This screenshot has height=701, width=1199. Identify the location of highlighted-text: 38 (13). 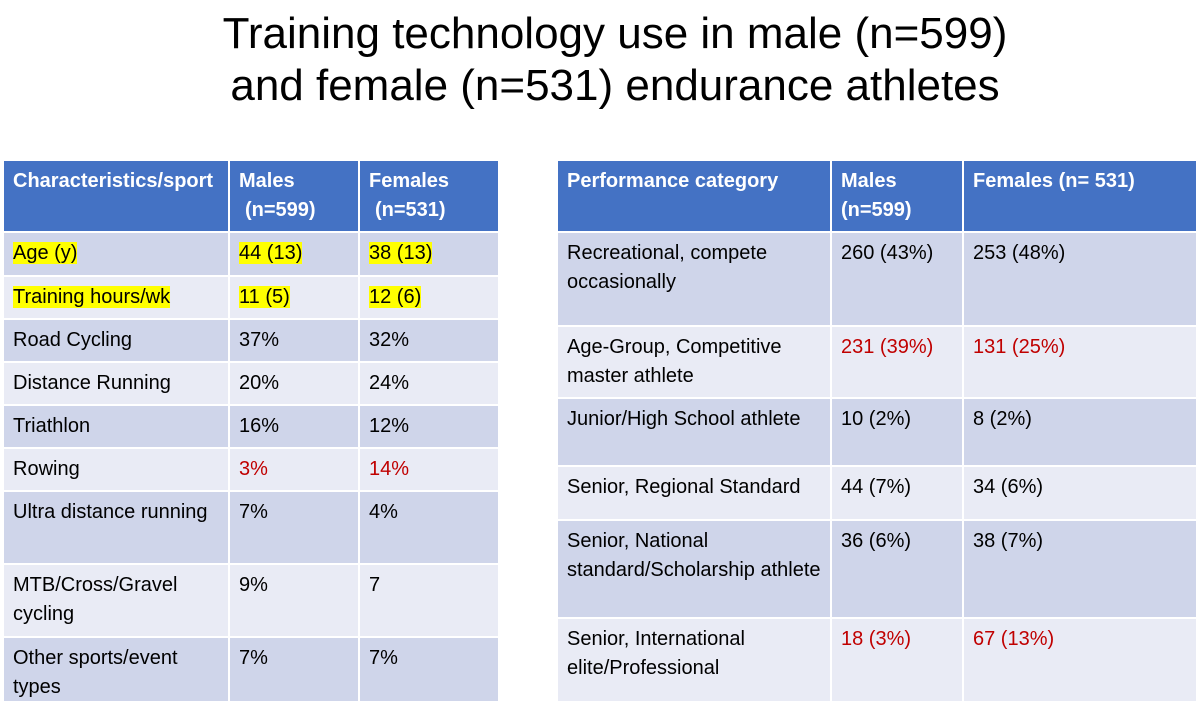
(401, 253).